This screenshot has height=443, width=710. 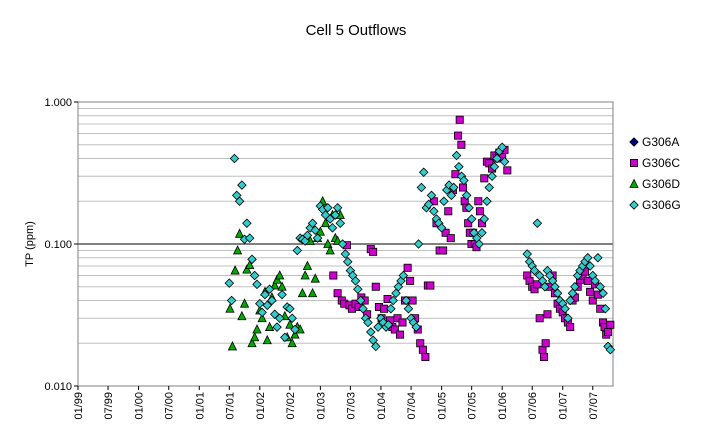 I want to click on legend-marker-g306a, so click(x=634, y=142).